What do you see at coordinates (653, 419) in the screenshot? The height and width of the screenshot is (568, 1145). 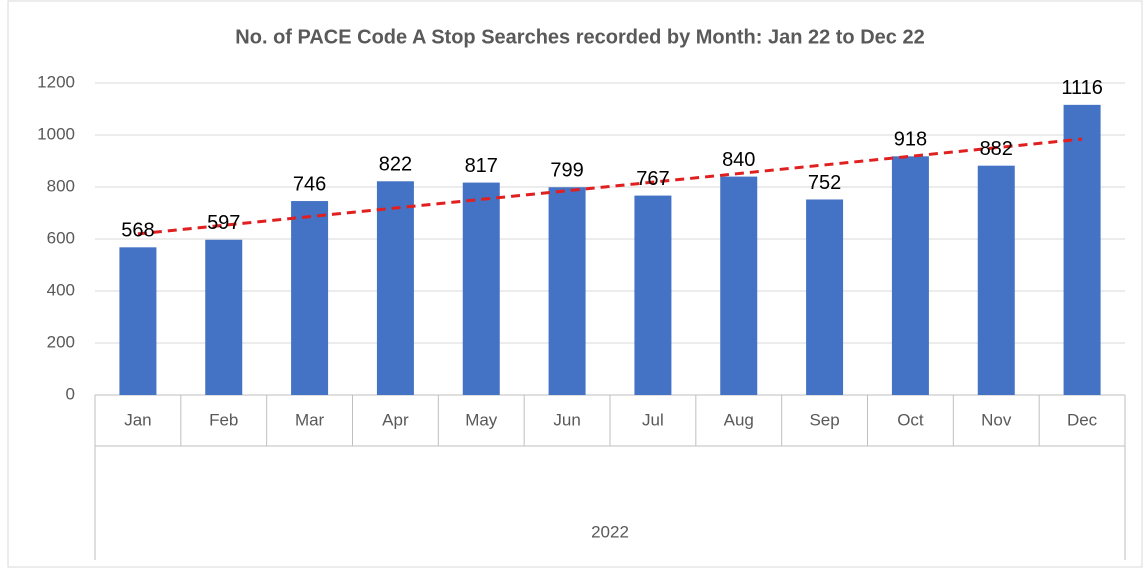 I see `x-tick-label: Jul` at bounding box center [653, 419].